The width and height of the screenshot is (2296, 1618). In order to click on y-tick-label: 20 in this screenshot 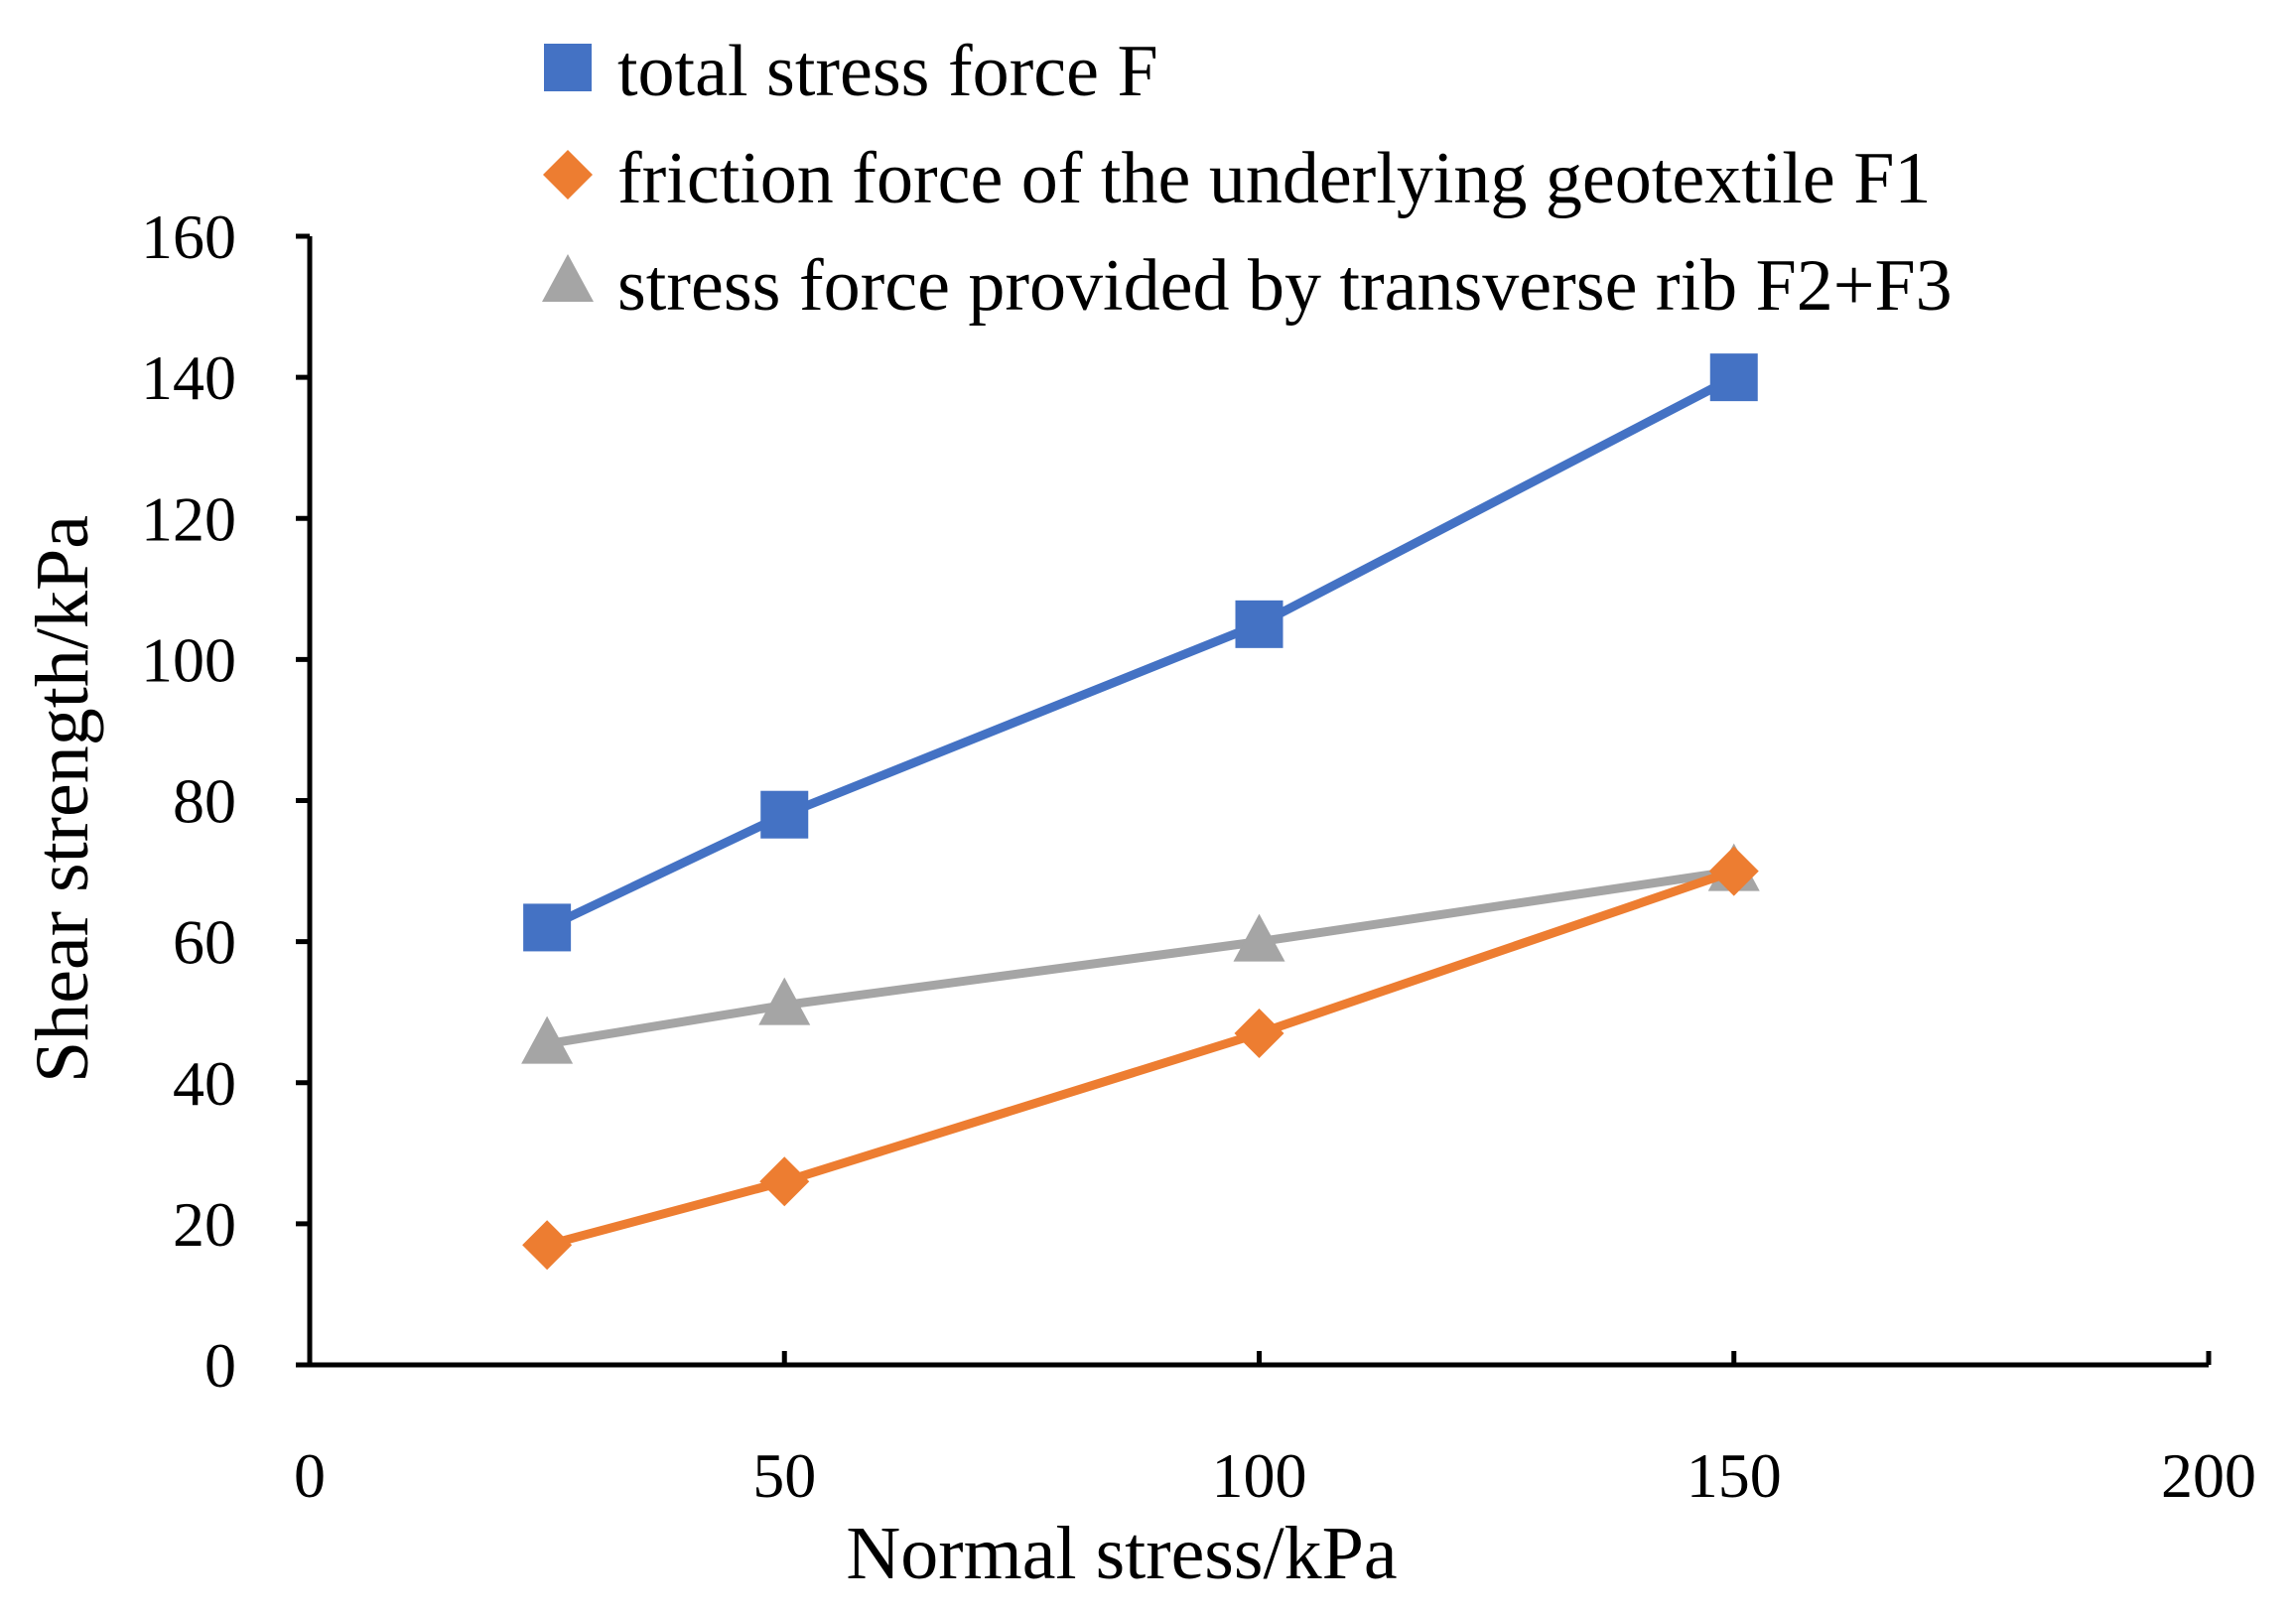, I will do `click(204, 1225)`.